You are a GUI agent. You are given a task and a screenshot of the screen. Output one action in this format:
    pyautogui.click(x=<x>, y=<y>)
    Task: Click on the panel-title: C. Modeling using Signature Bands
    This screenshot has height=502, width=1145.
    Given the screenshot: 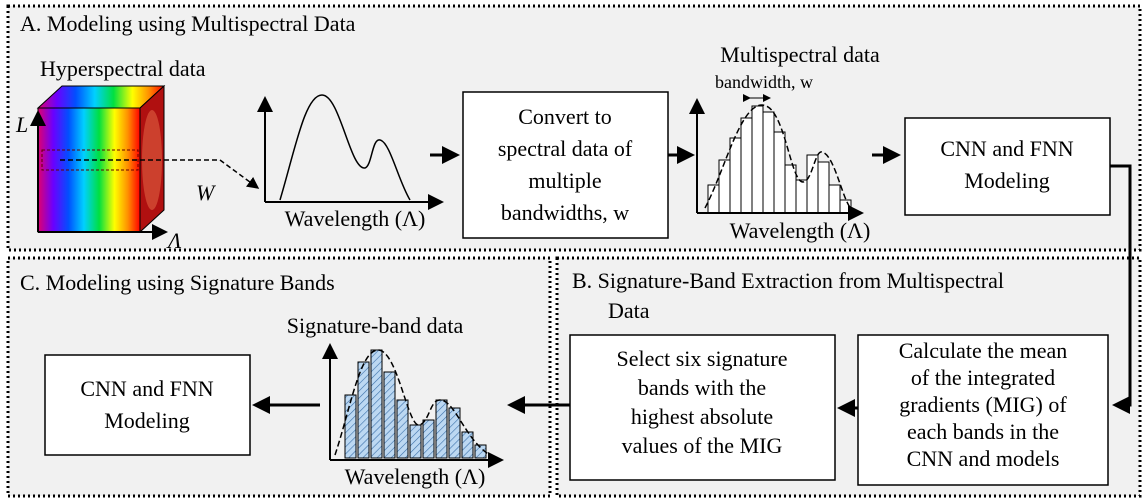 What is the action you would take?
    pyautogui.click(x=177, y=282)
    